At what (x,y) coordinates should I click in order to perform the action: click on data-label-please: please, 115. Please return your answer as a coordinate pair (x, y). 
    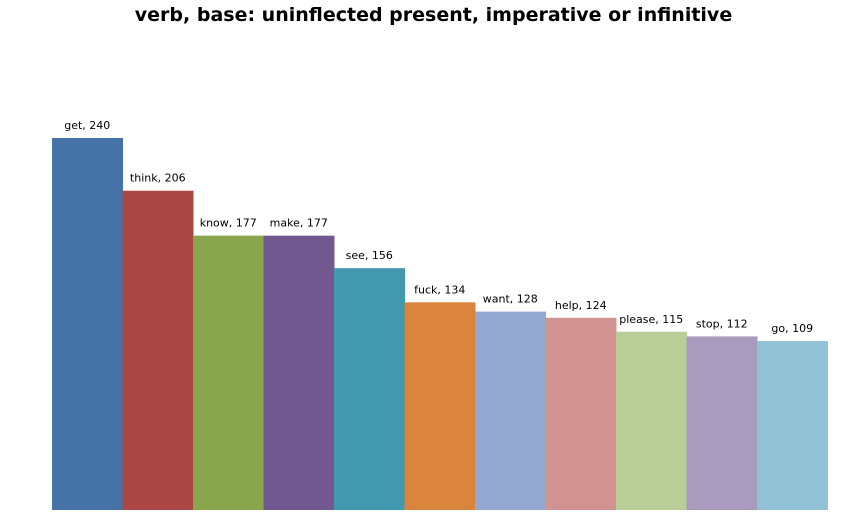
    Looking at the image, I should click on (651, 319).